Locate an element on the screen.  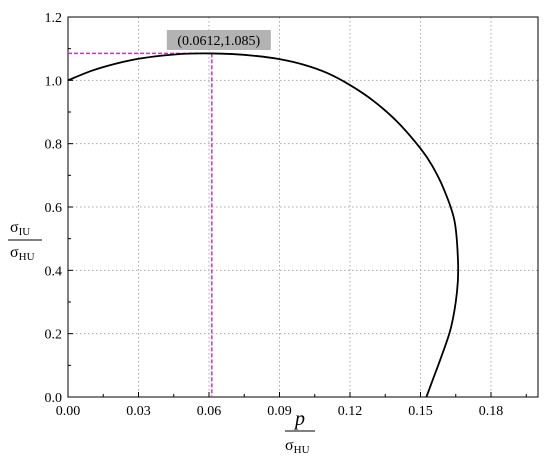
x-tick-label: 0.06 is located at coordinates (209, 411).